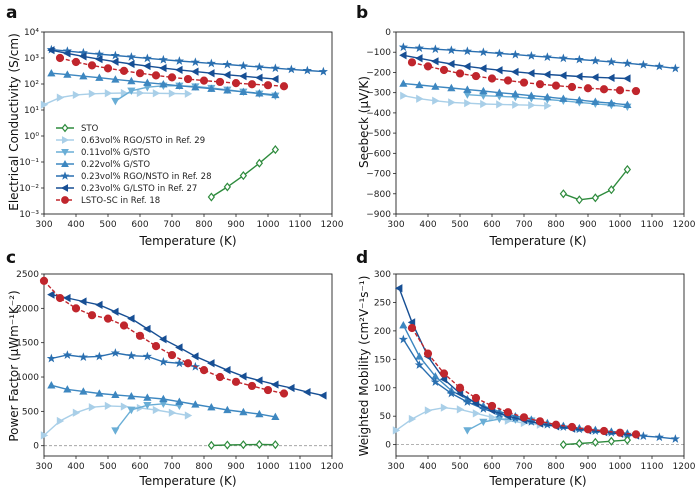 This screenshot has width=700, height=493. What do you see at coordinates (146, 177) in the screenshot?
I see `legend-label: 0.23vol% RGO/NSTO in Ref. 28` at bounding box center [146, 177].